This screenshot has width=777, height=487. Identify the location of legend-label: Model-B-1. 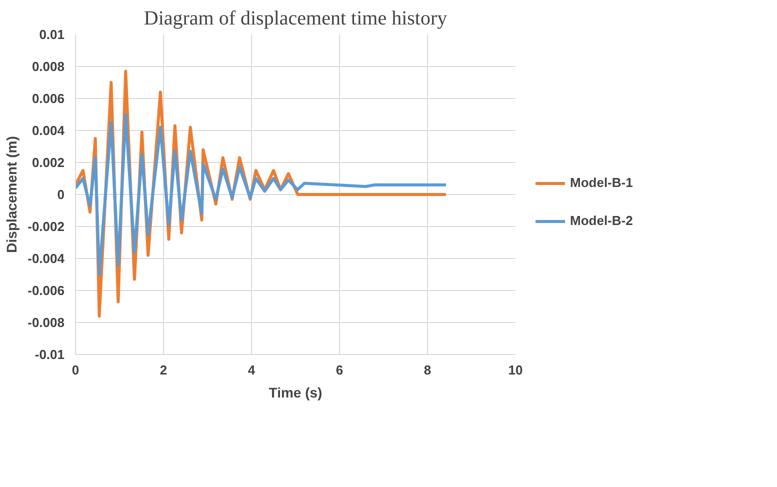
(601, 182).